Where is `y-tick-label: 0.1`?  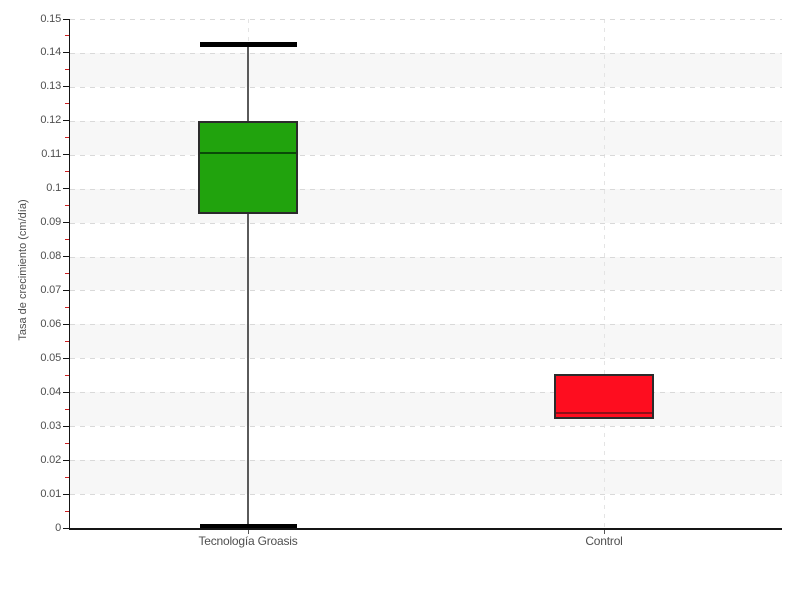
y-tick-label: 0.1 is located at coordinates (53, 188).